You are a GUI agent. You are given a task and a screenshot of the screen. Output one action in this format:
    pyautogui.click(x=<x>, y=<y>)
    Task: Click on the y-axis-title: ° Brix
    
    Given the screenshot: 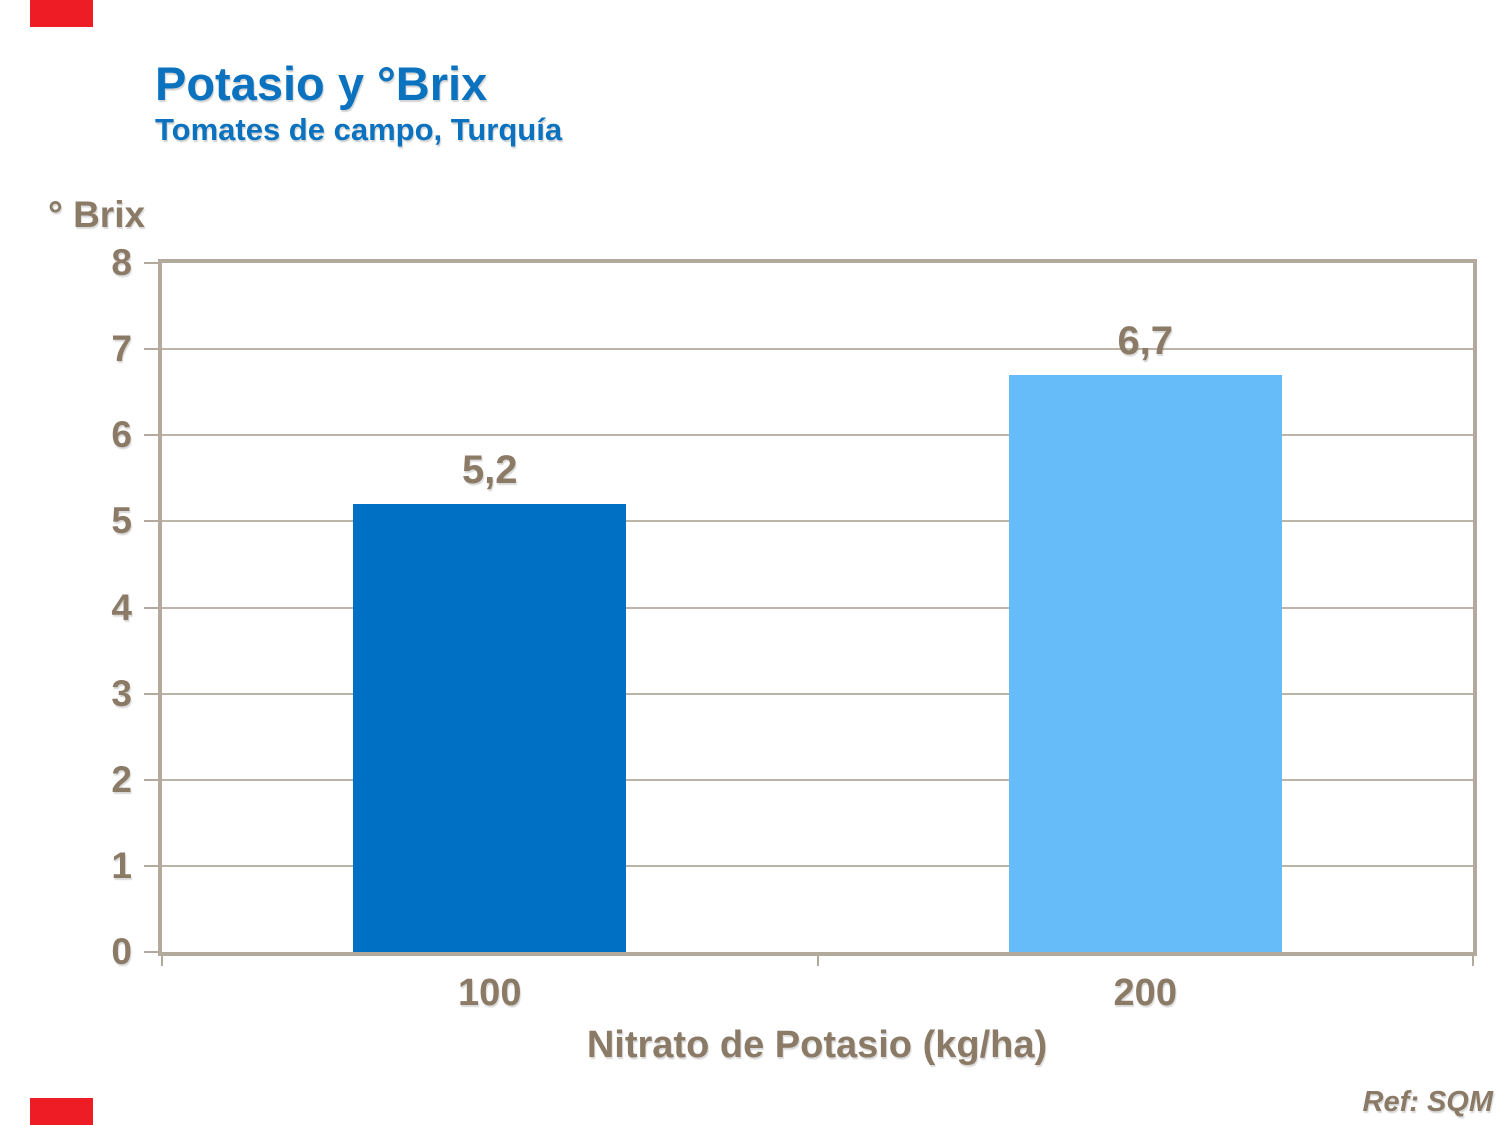 What is the action you would take?
    pyautogui.click(x=97, y=214)
    